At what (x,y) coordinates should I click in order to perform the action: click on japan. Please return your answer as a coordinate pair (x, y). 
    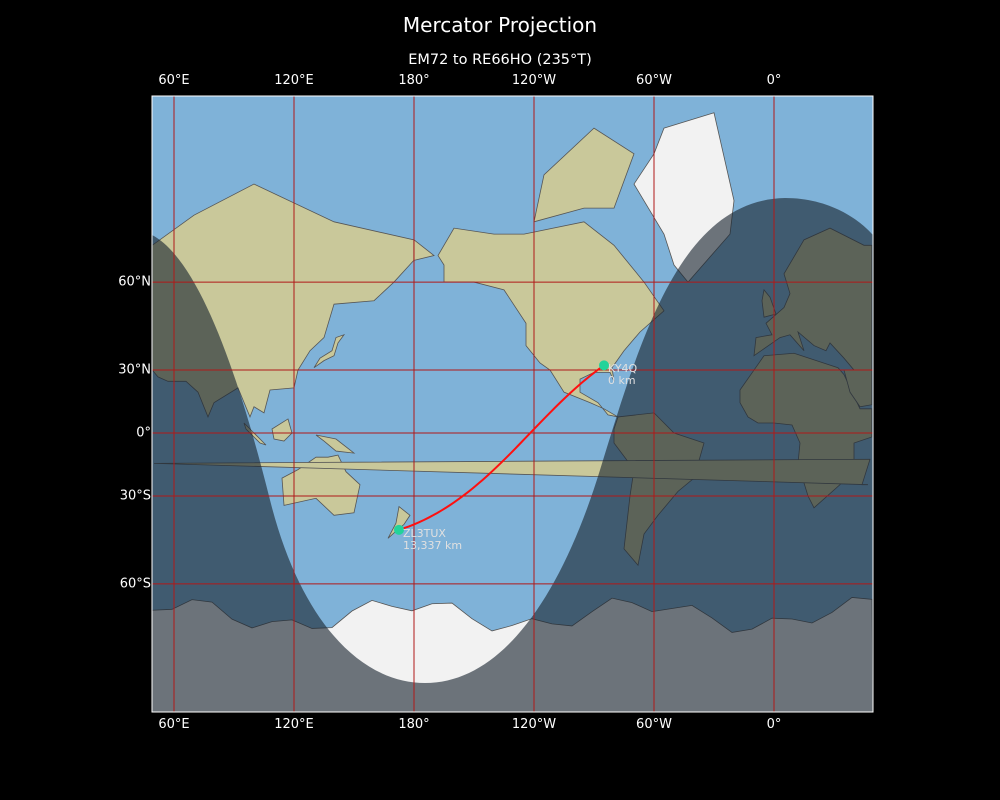
    Looking at the image, I should click on (329, 351).